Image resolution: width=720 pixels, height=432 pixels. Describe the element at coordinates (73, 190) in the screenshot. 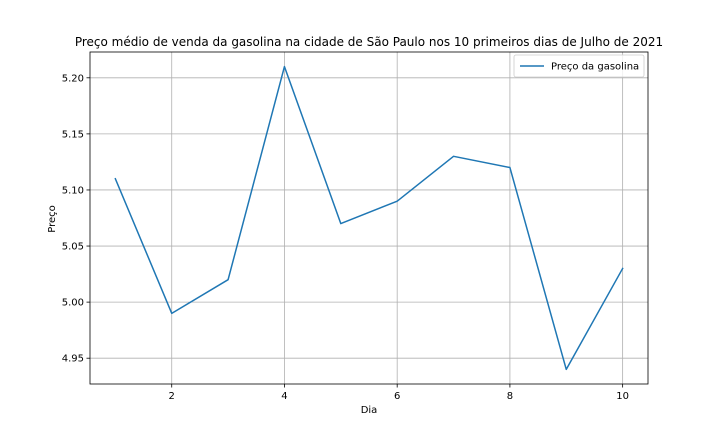

I see `y-tick-label: 5.10` at that location.